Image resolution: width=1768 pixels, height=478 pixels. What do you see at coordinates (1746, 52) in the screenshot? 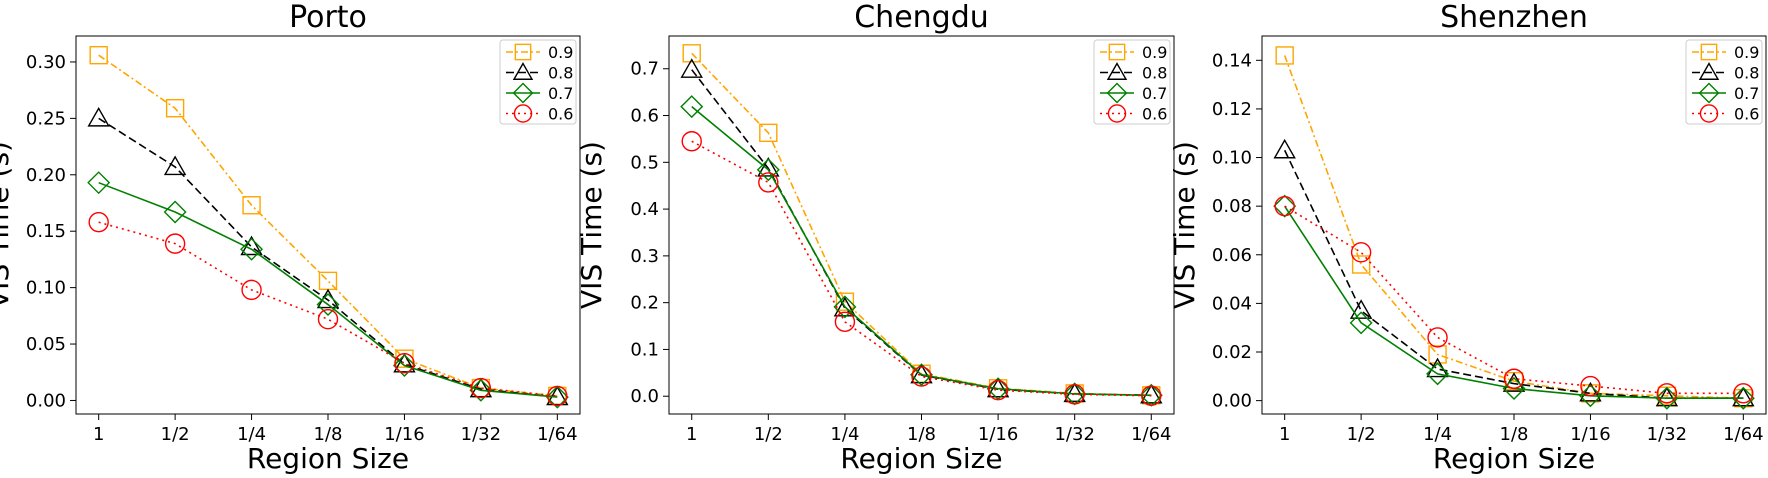
I see `legend-label: 0.9` at bounding box center [1746, 52].